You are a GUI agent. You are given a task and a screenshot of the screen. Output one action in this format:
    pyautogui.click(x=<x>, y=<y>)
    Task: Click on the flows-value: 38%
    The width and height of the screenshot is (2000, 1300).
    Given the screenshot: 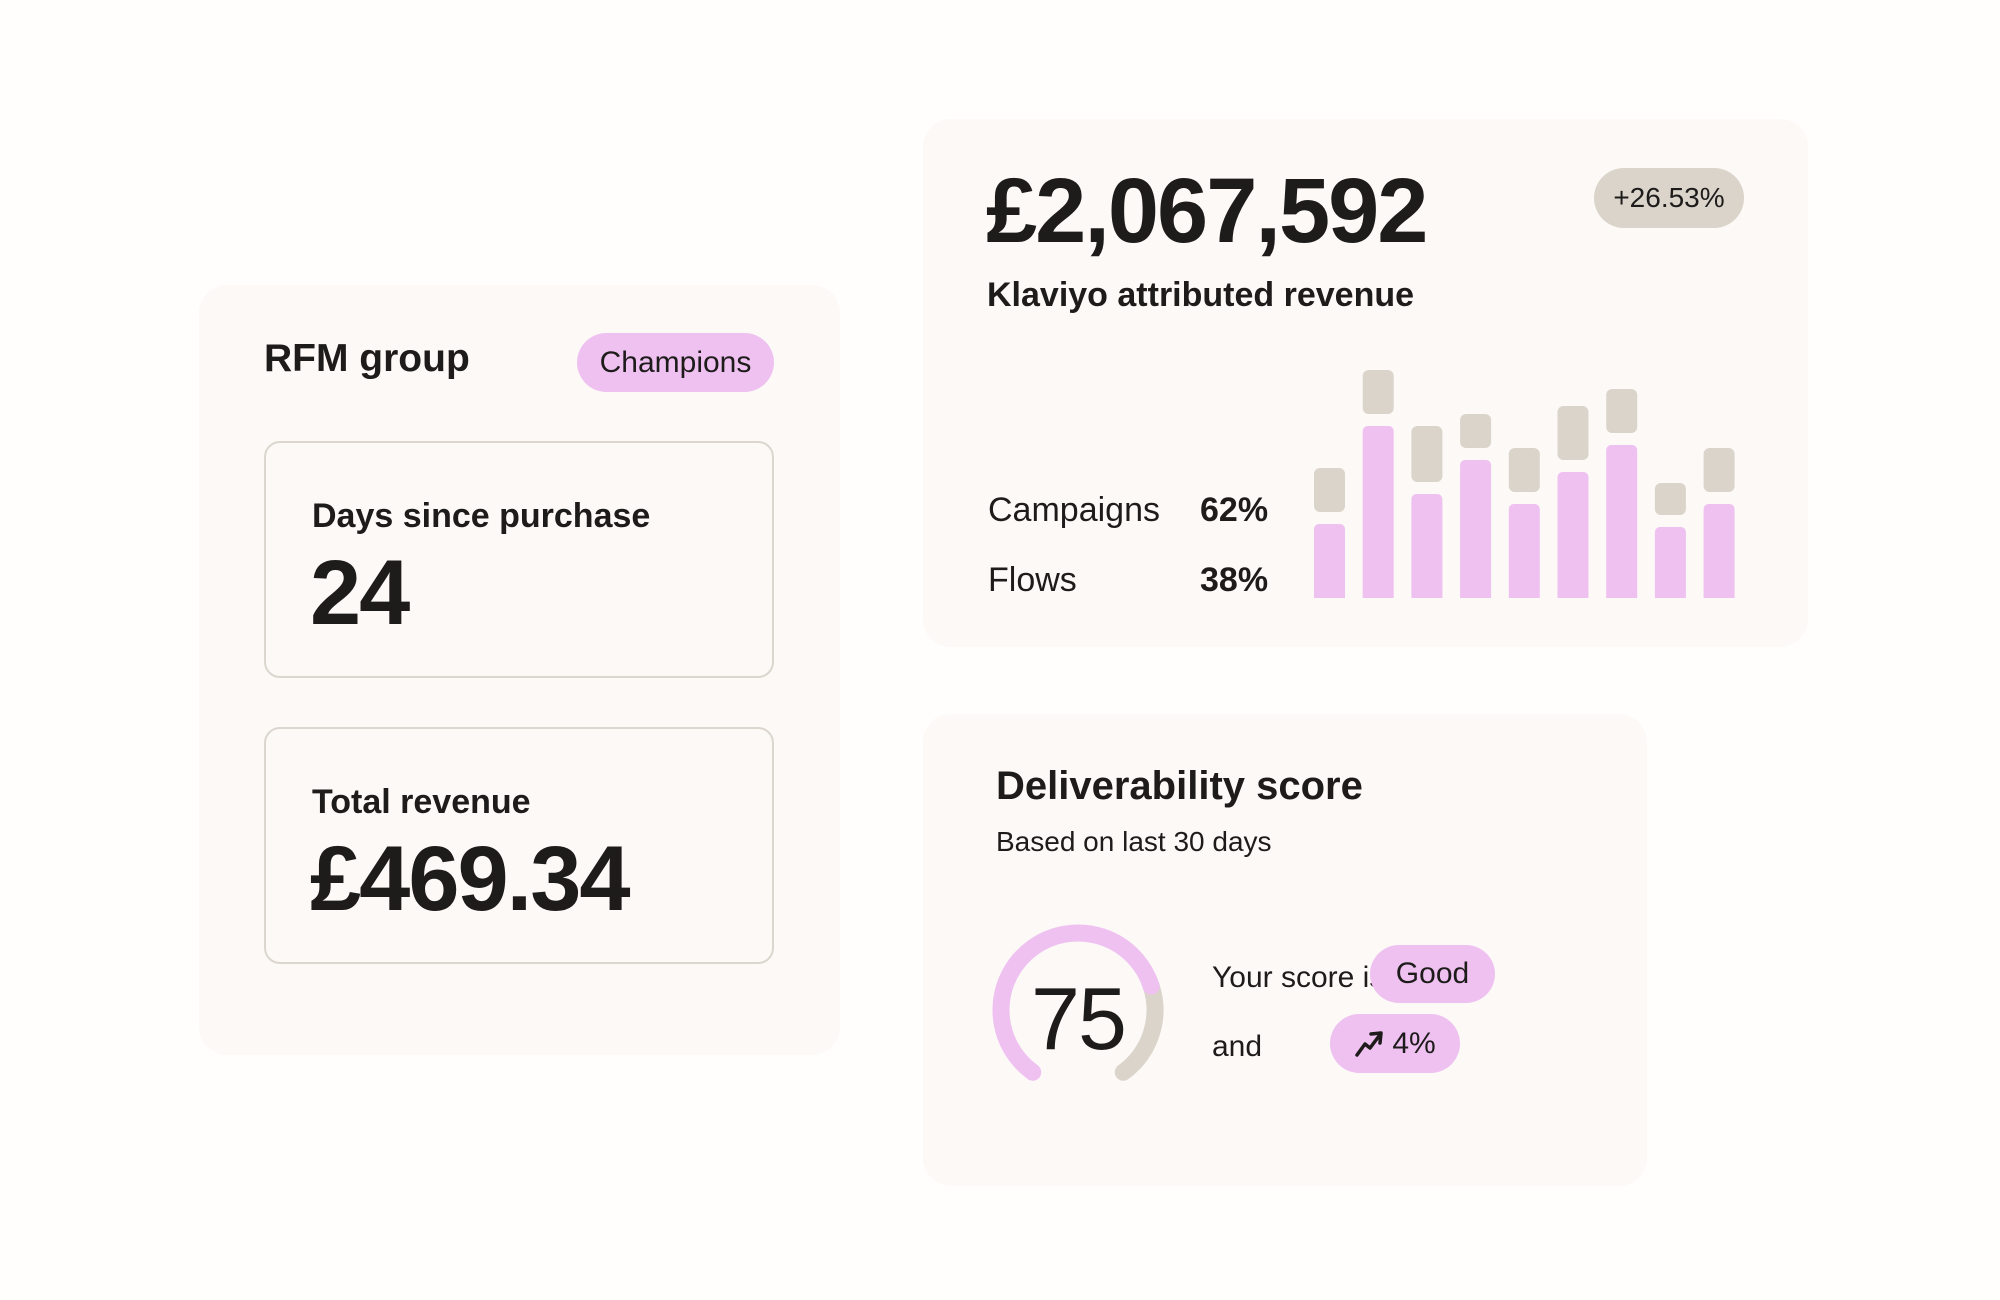 What is the action you would take?
    pyautogui.click(x=1234, y=580)
    